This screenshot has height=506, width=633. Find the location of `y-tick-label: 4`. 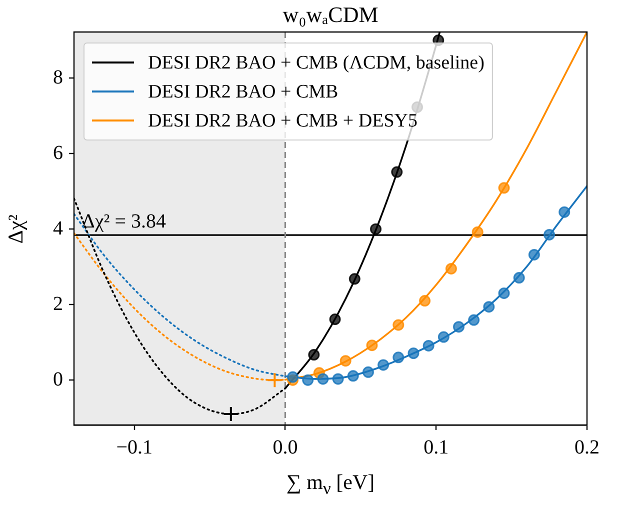

y-tick-label: 4 is located at coordinates (58, 228).